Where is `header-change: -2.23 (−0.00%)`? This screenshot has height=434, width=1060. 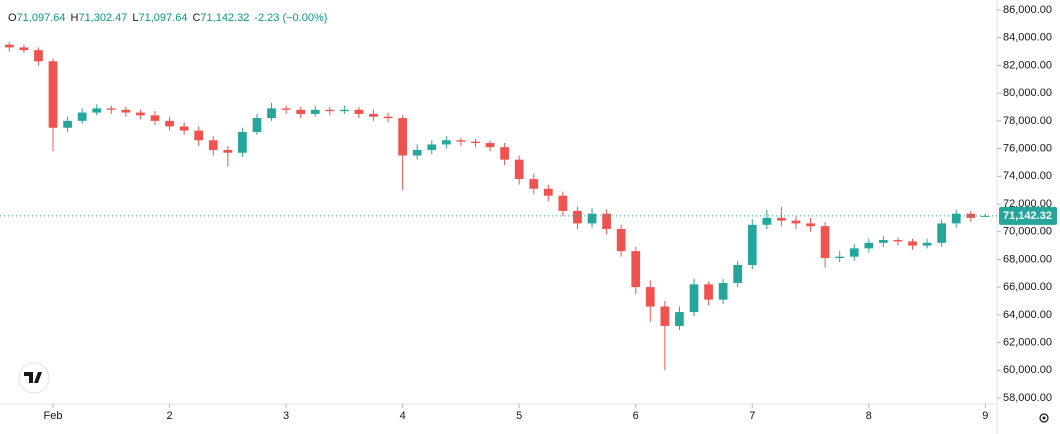 header-change: -2.23 (−0.00%) is located at coordinates (290, 18).